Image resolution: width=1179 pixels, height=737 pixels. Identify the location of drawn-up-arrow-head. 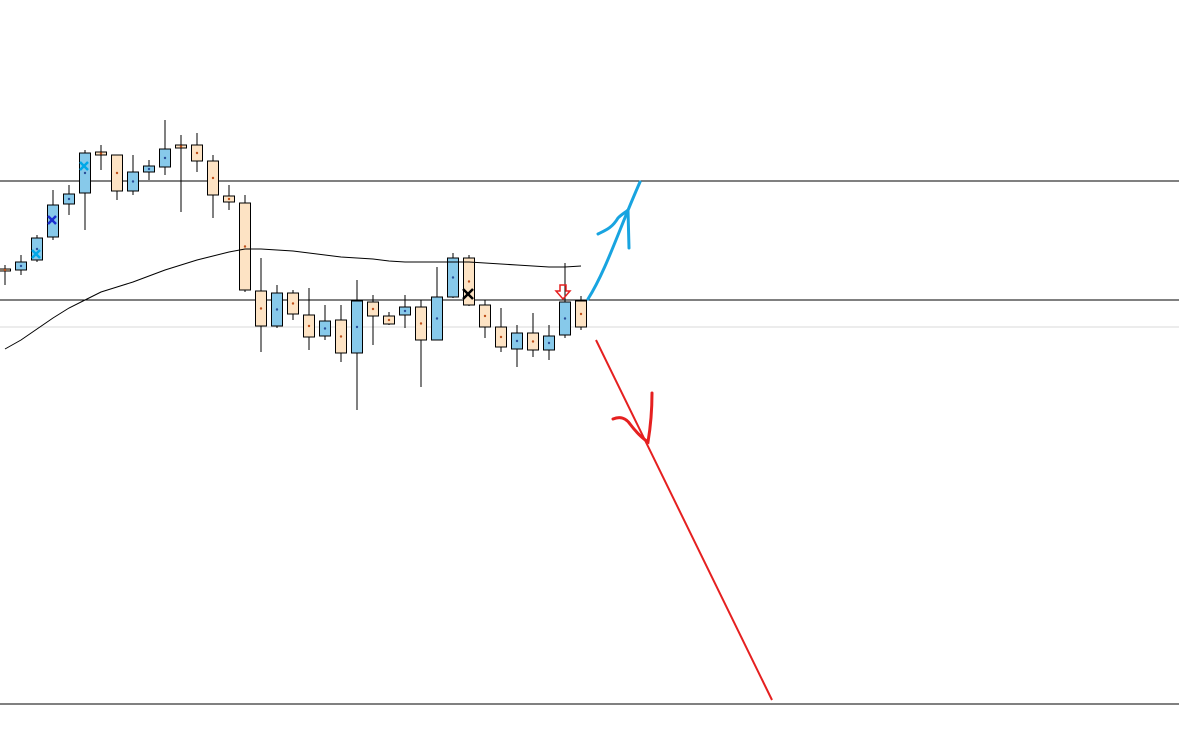
(613, 228).